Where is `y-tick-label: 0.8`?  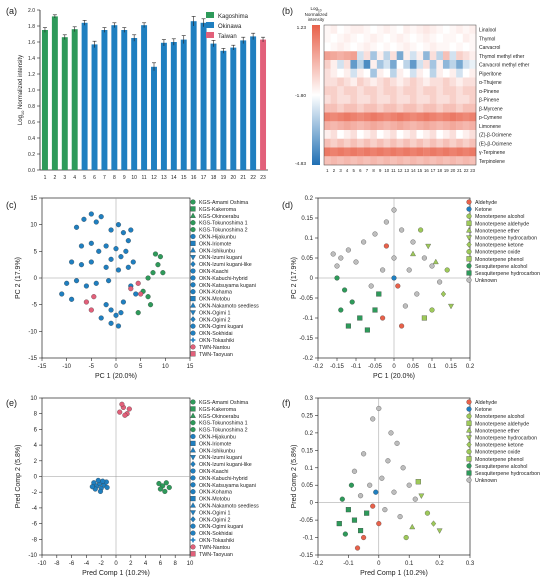 y-tick-label: 0.8 is located at coordinates (31, 107).